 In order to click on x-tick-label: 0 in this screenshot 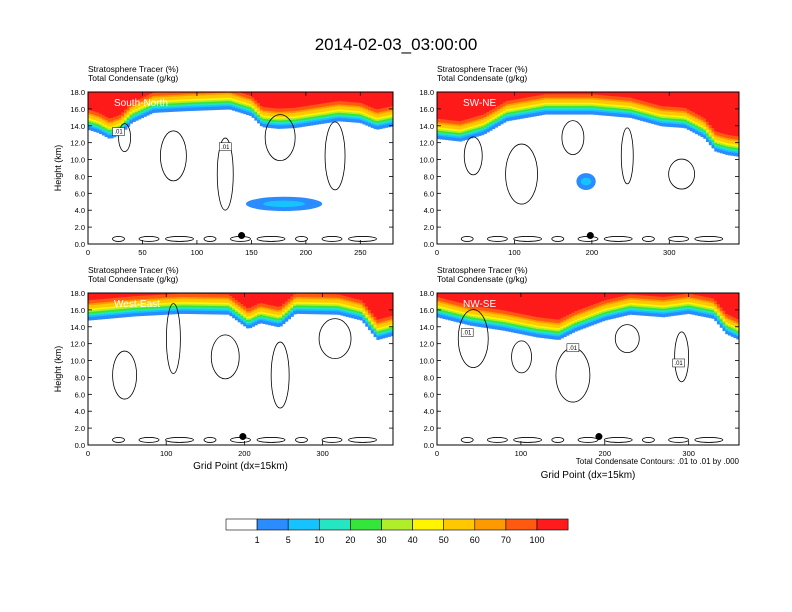, I will do `click(437, 252)`.